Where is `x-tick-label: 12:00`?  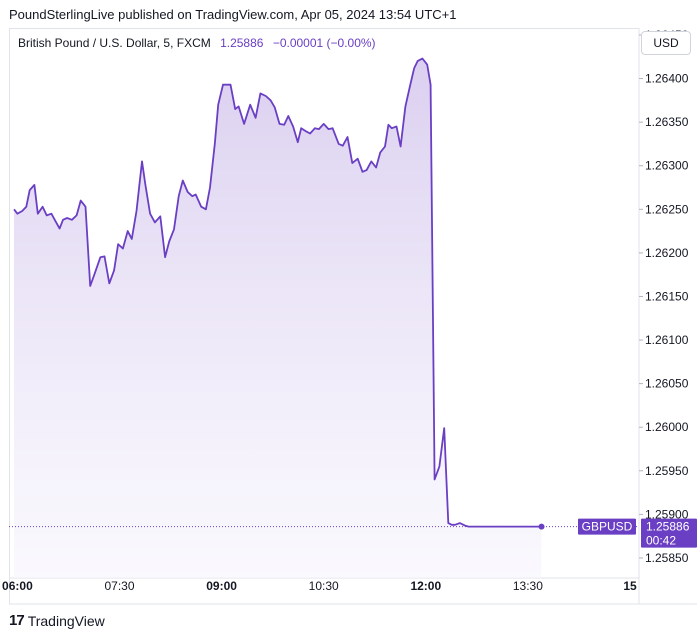
x-tick-label: 12:00 is located at coordinates (425, 586).